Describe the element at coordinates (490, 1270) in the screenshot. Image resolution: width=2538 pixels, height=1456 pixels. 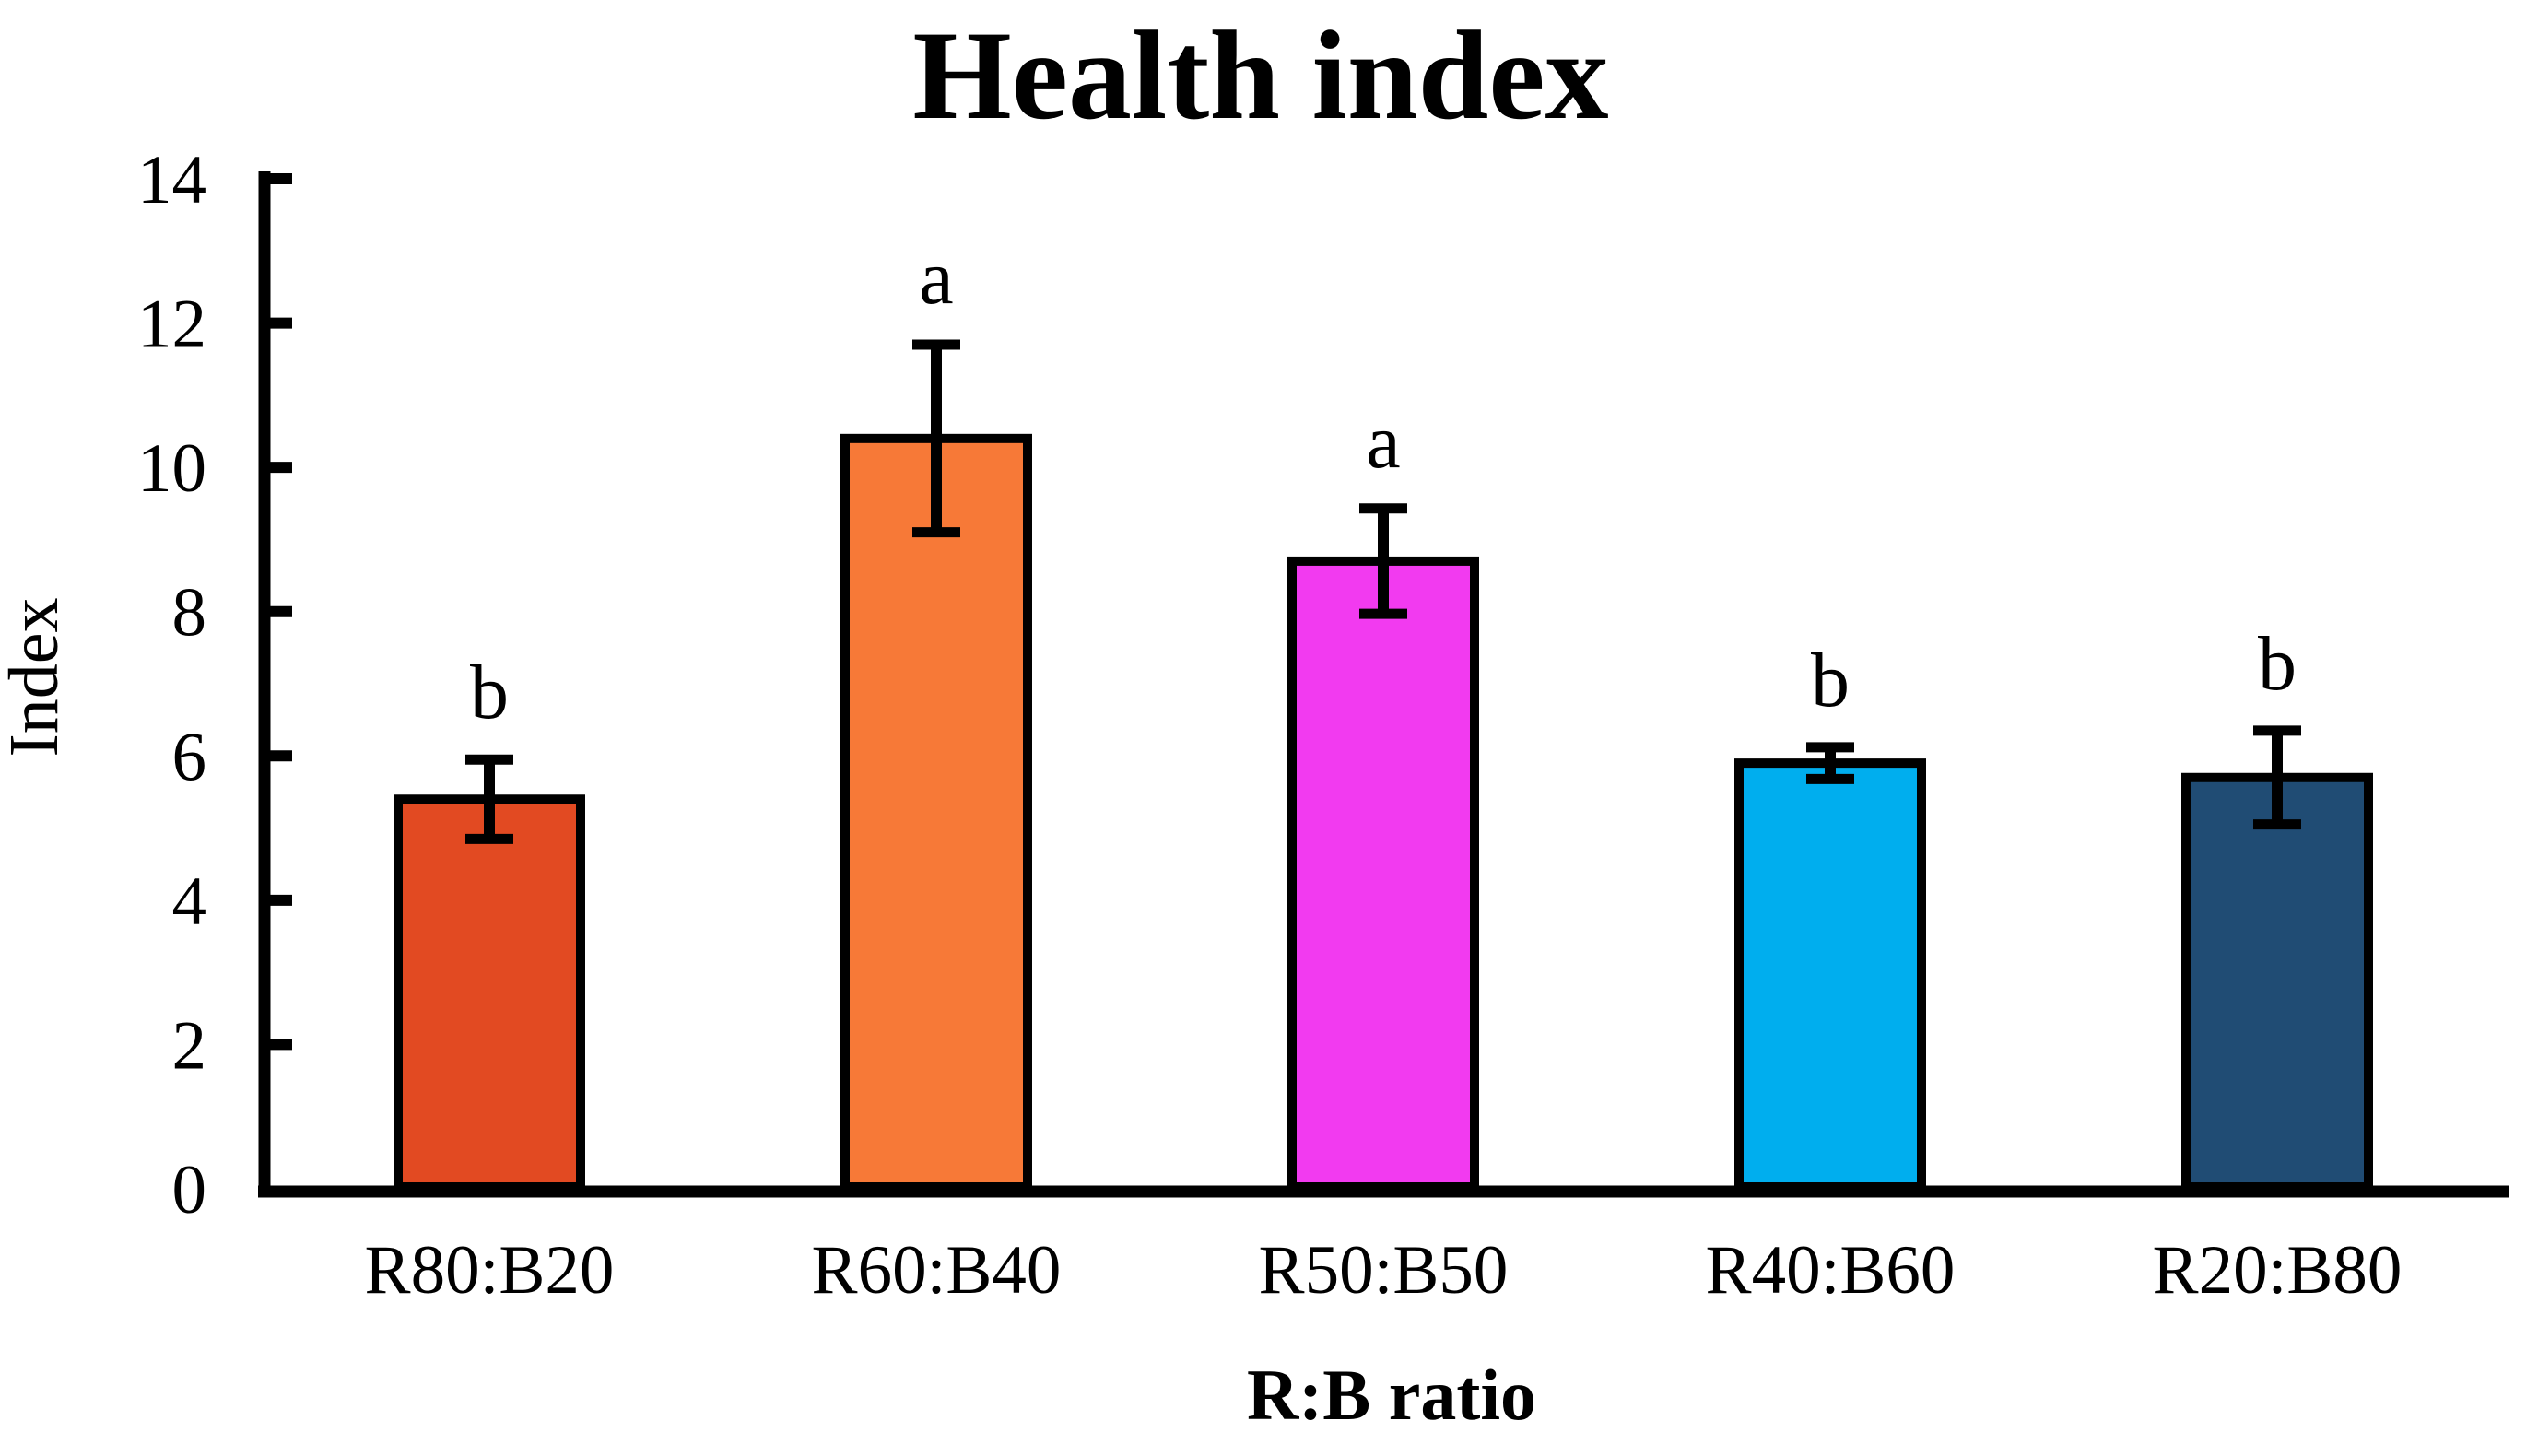
I see `x-tick-label: R80:B20` at that location.